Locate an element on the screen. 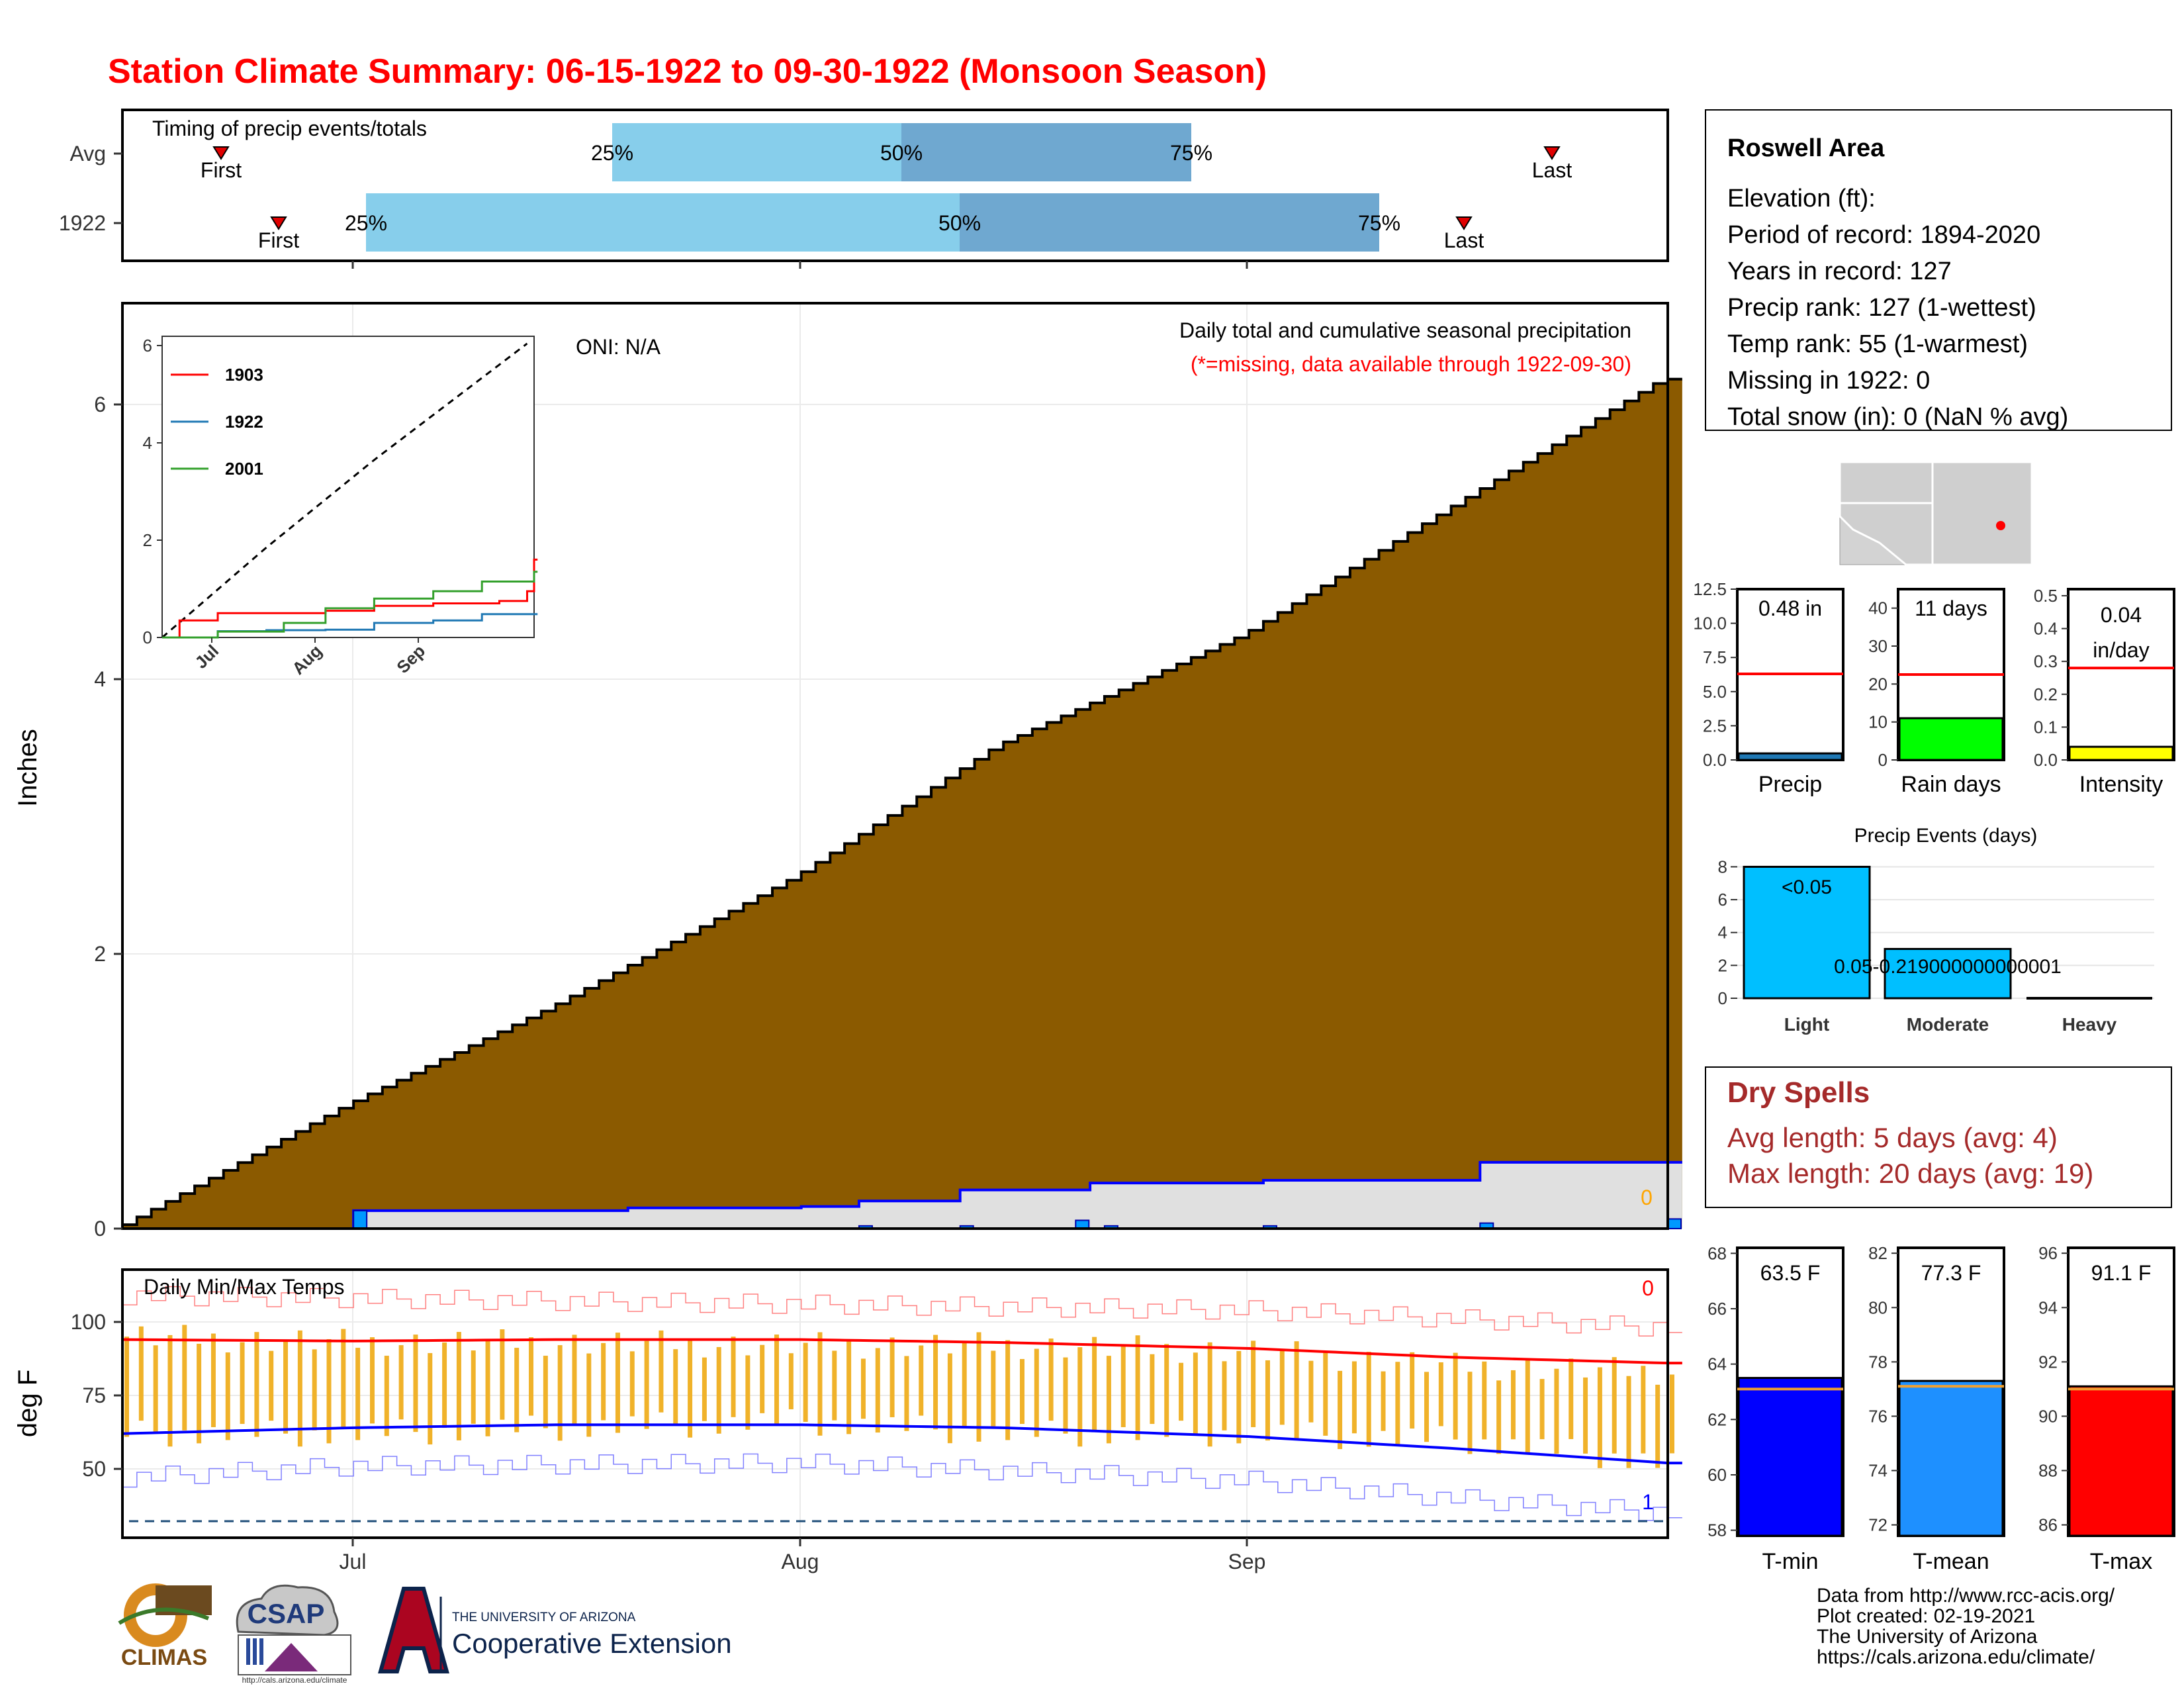 This screenshot has height=1688, width=2184. avg-last-marker is located at coordinates (1552, 153).